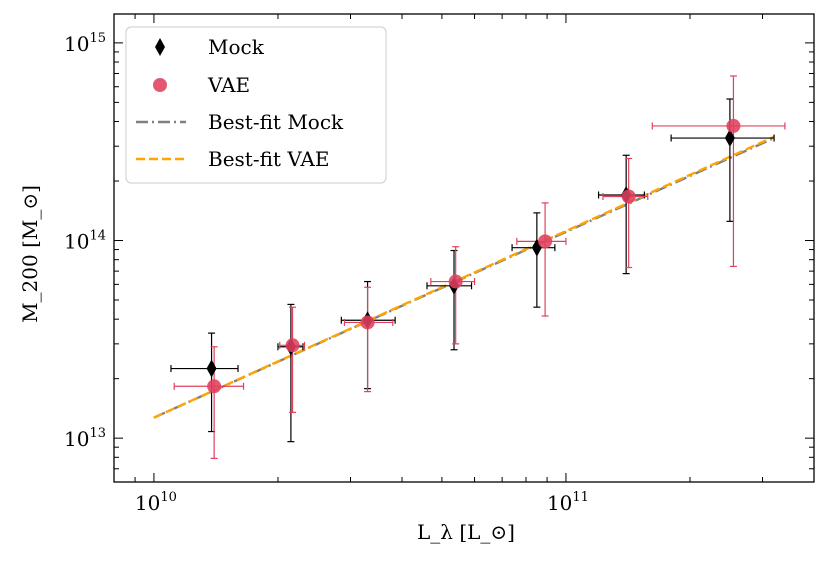  I want to click on x-tick-label: 1011, so click(568, 502).